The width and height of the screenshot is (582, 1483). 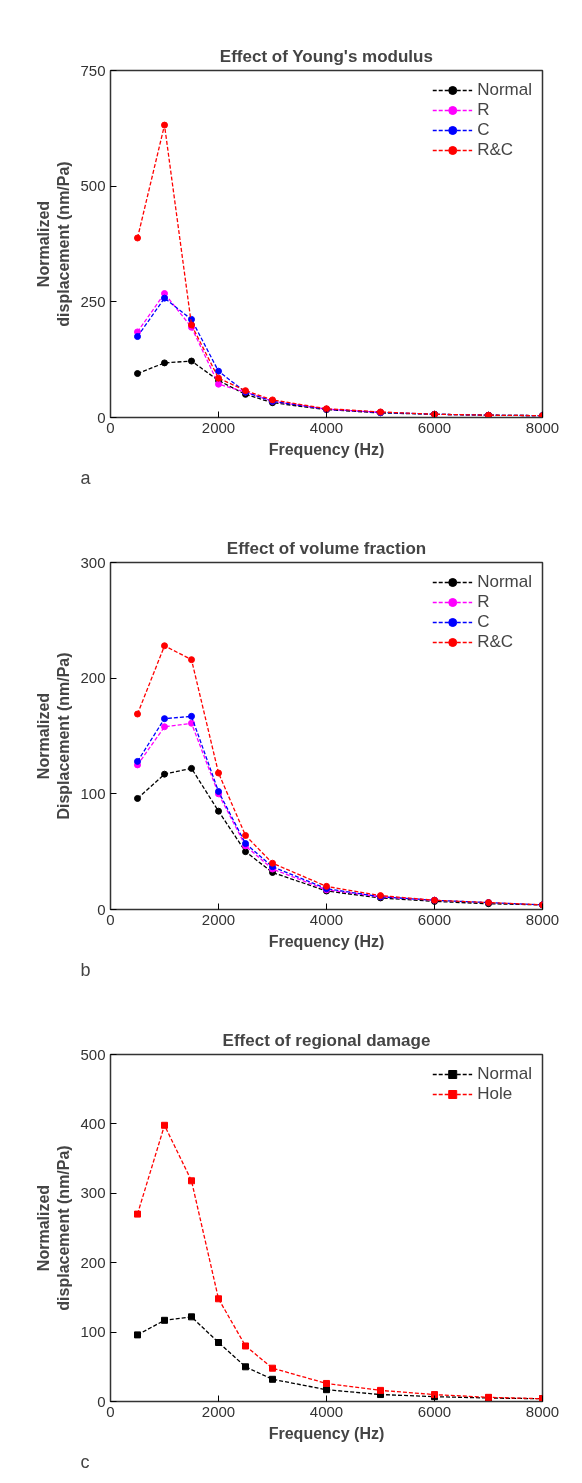 I want to click on y-tick-label: 750, so click(x=93, y=70).